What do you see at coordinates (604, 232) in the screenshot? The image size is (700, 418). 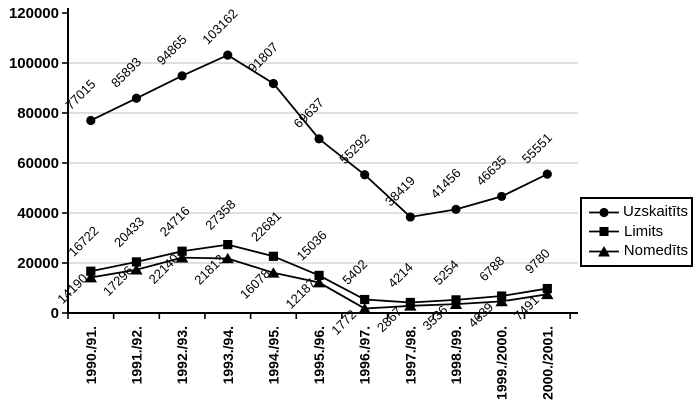 I see `square-marker-icon` at bounding box center [604, 232].